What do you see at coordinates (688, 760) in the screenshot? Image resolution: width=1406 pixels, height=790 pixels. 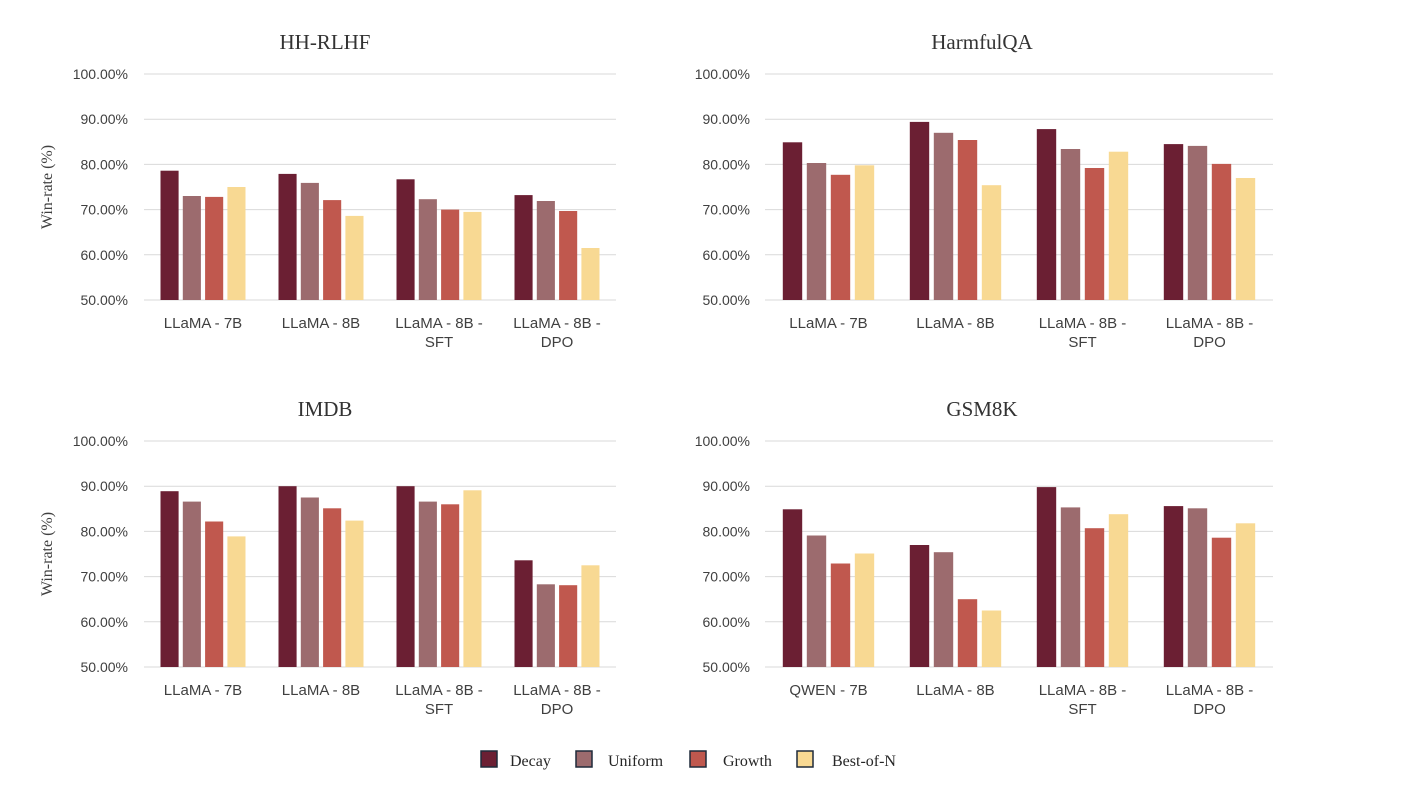 I see `legend: Decay Uniform Growth Best-of-N` at bounding box center [688, 760].